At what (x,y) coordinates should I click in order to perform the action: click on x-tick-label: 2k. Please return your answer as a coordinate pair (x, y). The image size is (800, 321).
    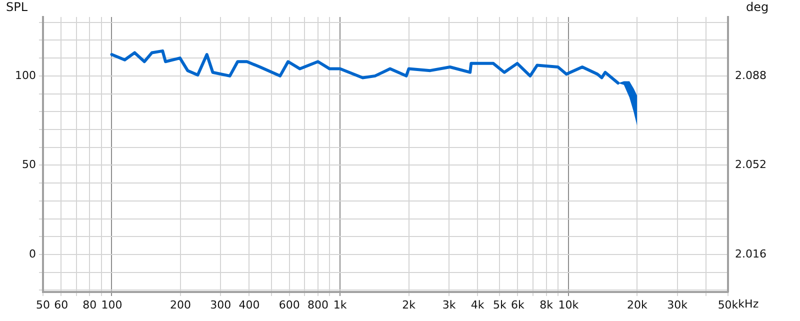
    Looking at the image, I should click on (409, 305).